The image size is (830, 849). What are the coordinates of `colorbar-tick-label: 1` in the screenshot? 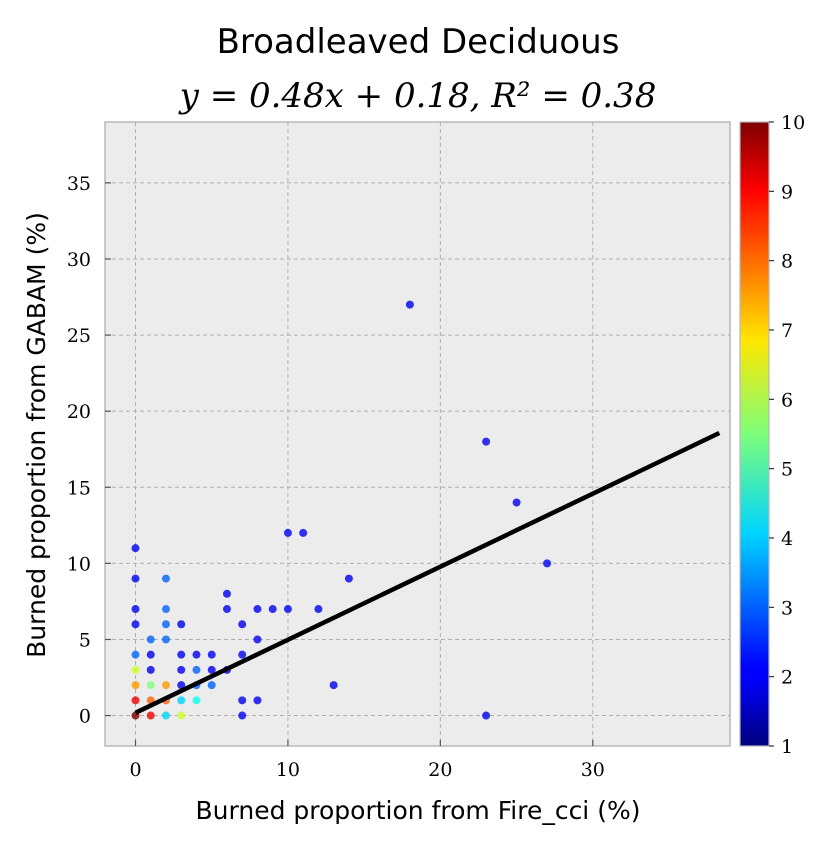 It's located at (787, 747).